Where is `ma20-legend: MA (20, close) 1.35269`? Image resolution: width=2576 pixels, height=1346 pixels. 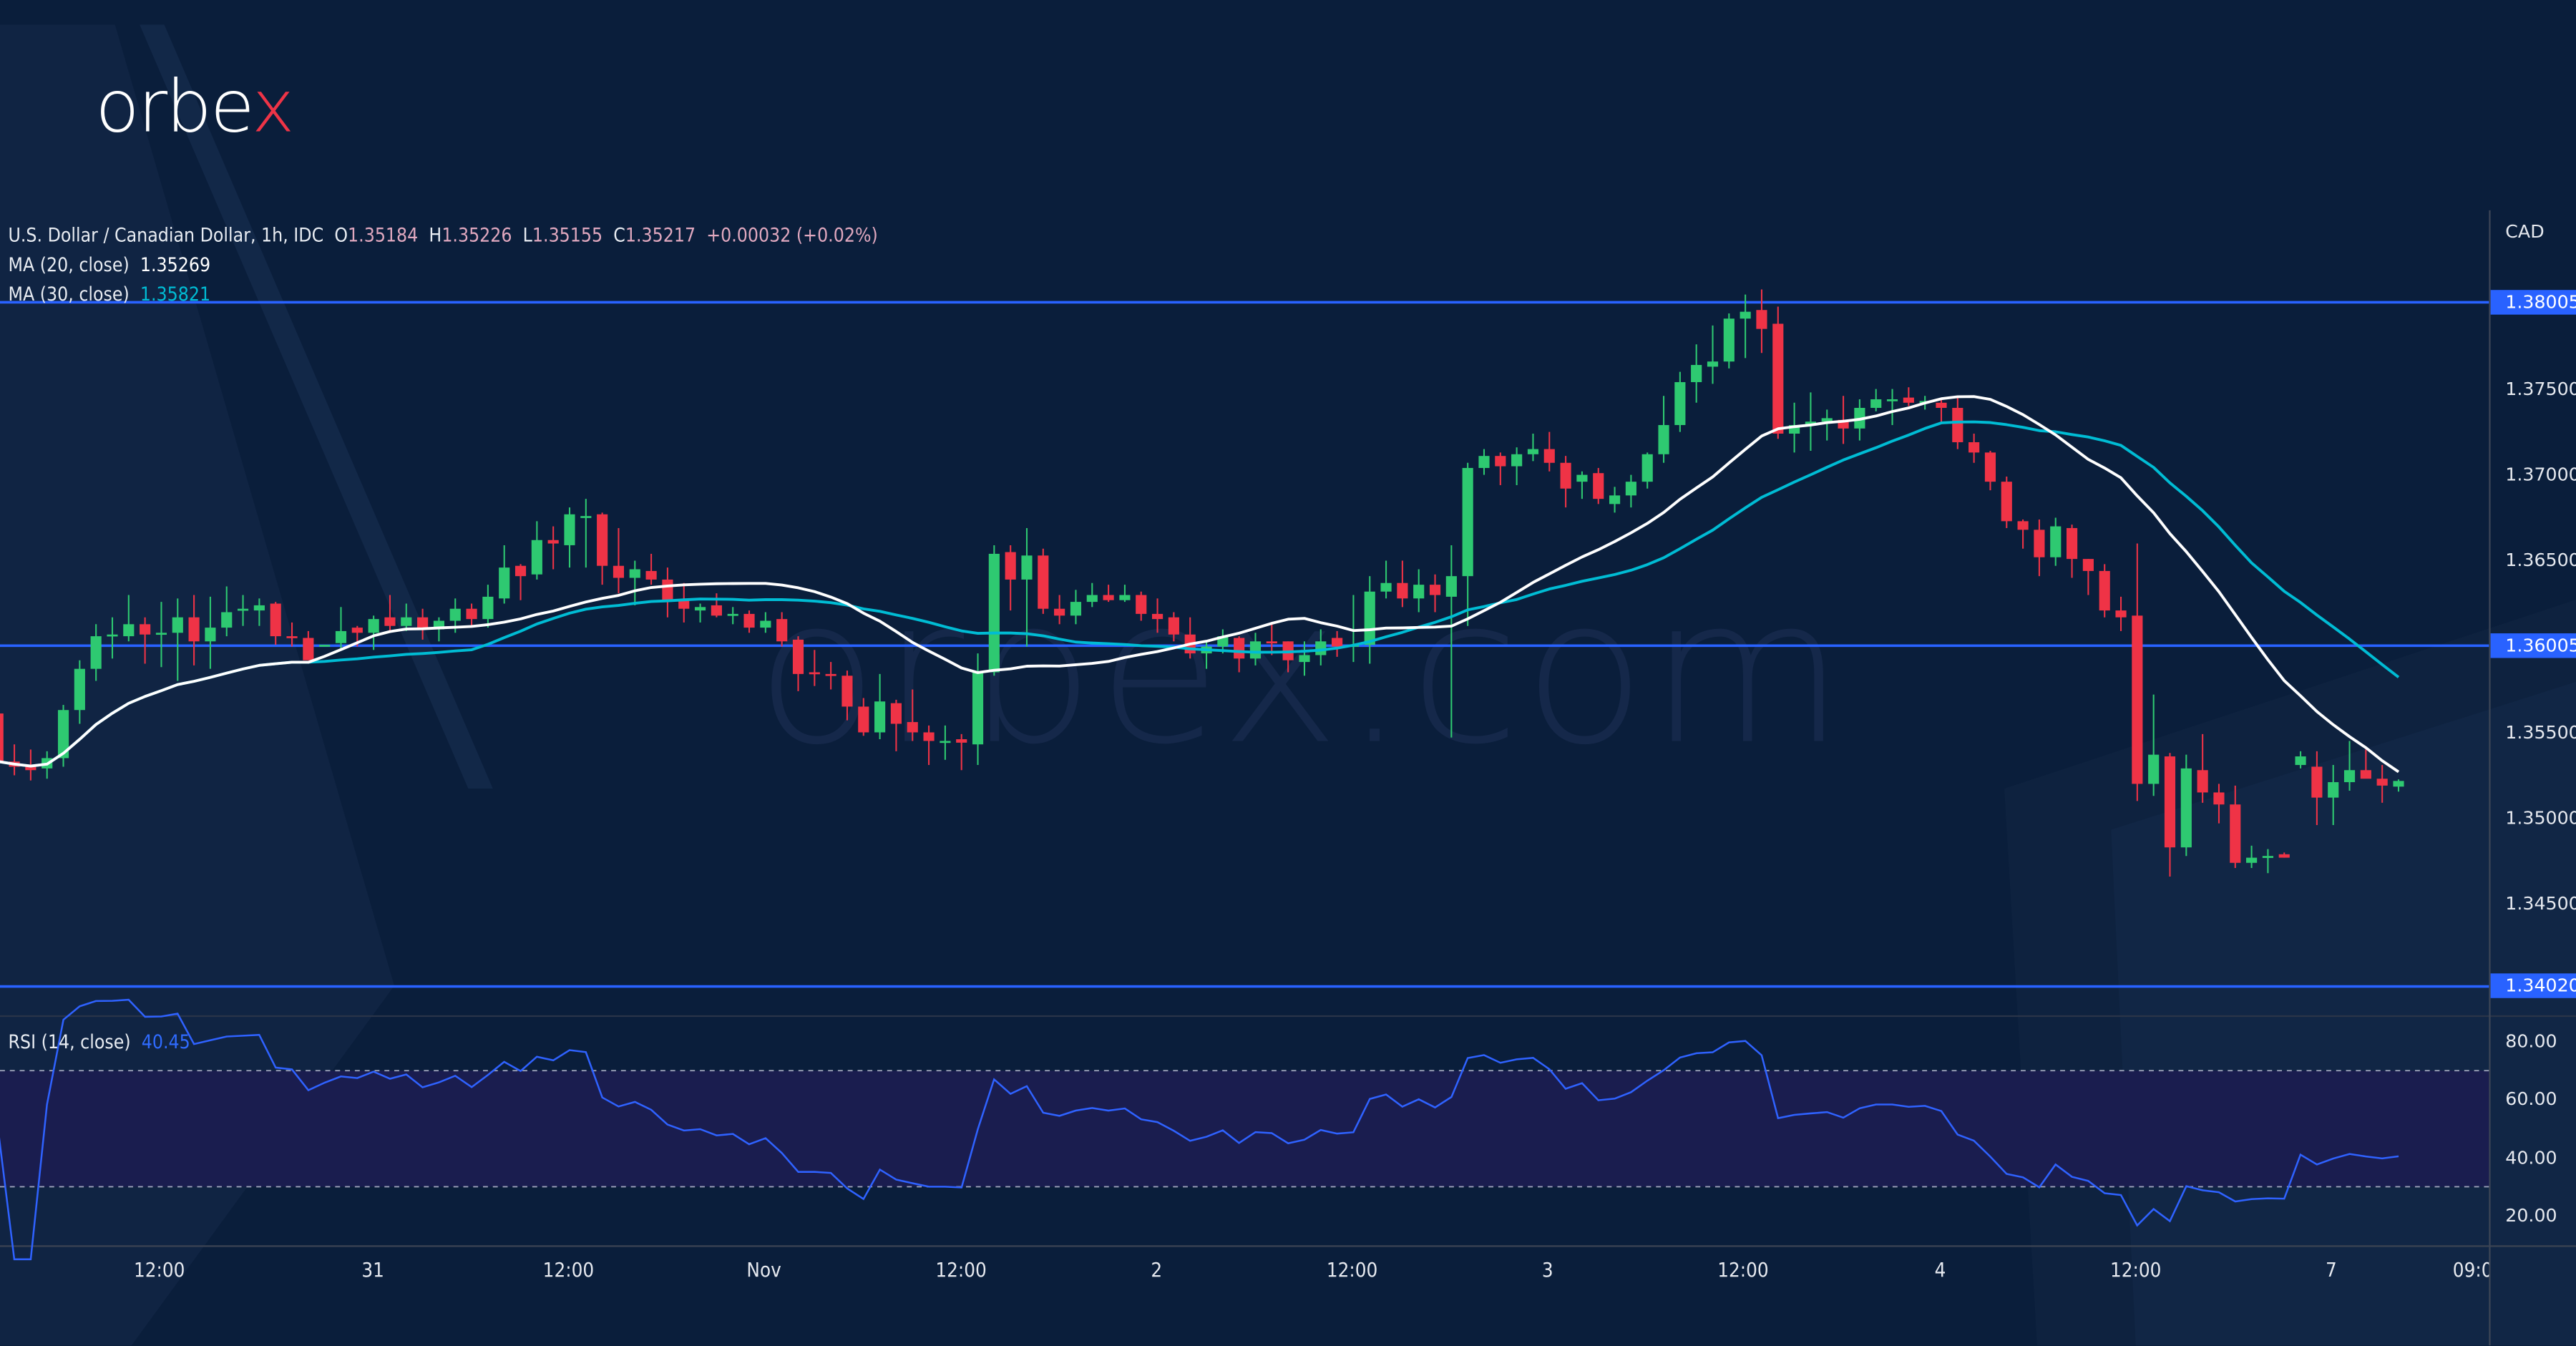 ma20-legend: MA (20, close) 1.35269 is located at coordinates (109, 264).